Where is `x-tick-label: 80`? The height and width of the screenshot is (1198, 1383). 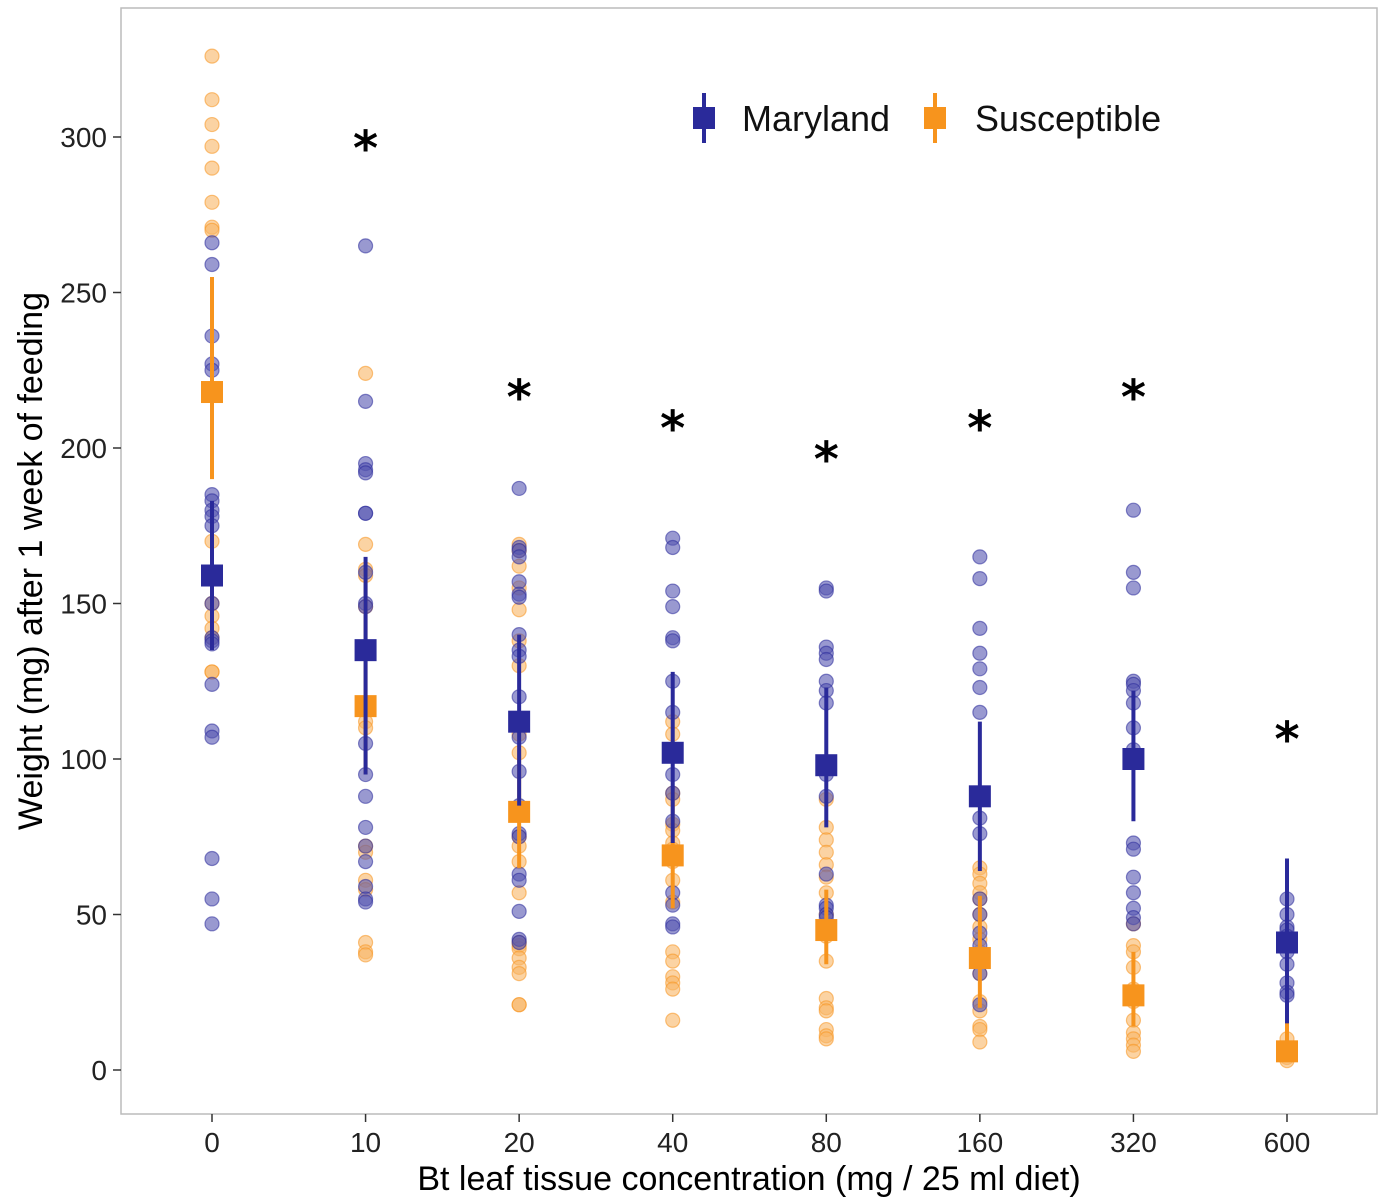
x-tick-label: 80 is located at coordinates (826, 1142).